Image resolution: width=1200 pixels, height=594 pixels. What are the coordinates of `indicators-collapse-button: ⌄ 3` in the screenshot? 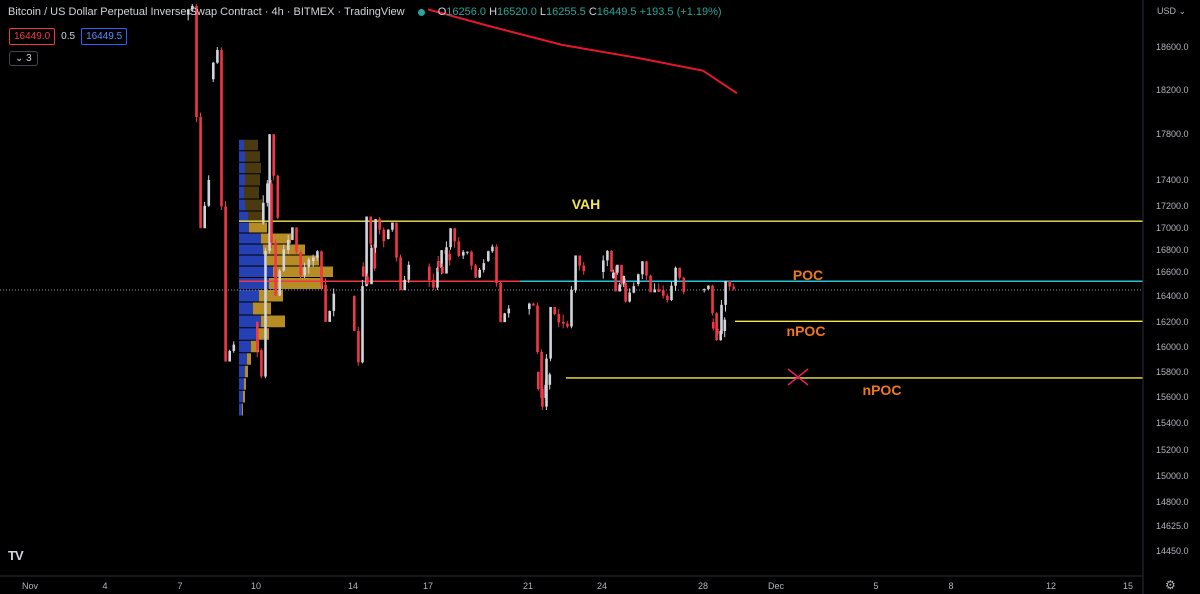 It's located at (23, 58).